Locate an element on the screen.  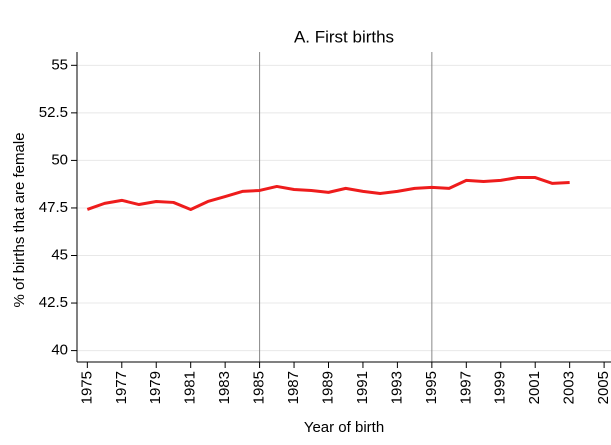
y-axis-label: % of births that are female is located at coordinates (19, 219).